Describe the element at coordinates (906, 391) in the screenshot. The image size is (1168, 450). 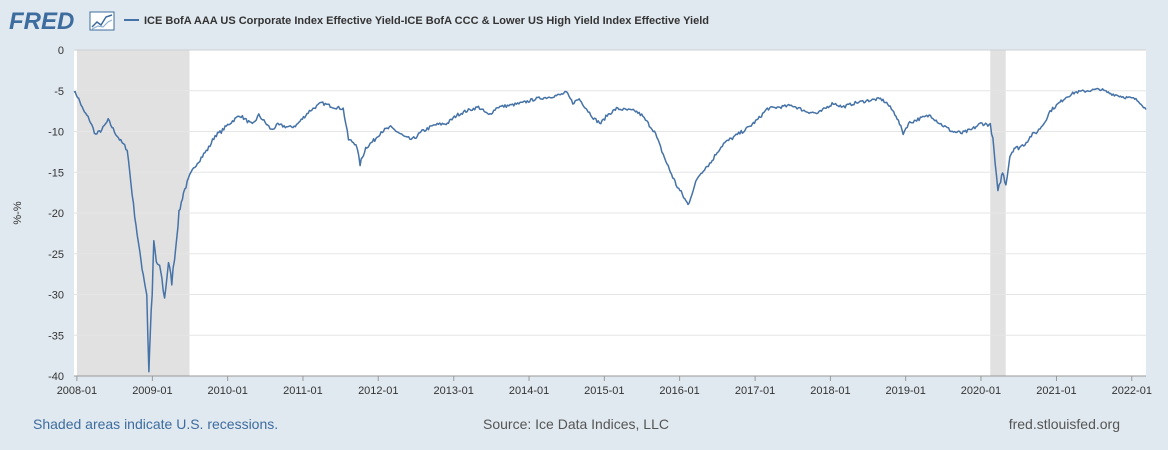
I see `x-tick-label: 2019-01` at that location.